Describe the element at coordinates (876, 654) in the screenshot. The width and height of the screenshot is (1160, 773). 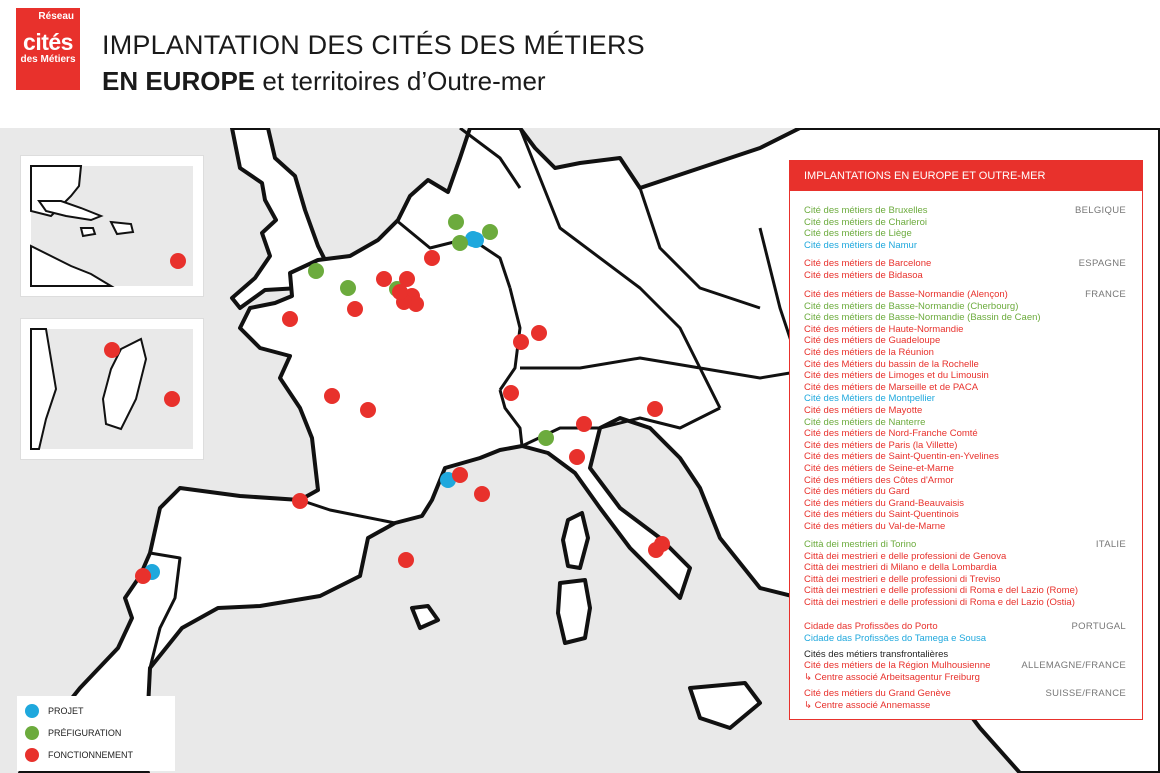
I see `panel-item: Cités des métiers transfrontalières` at that location.